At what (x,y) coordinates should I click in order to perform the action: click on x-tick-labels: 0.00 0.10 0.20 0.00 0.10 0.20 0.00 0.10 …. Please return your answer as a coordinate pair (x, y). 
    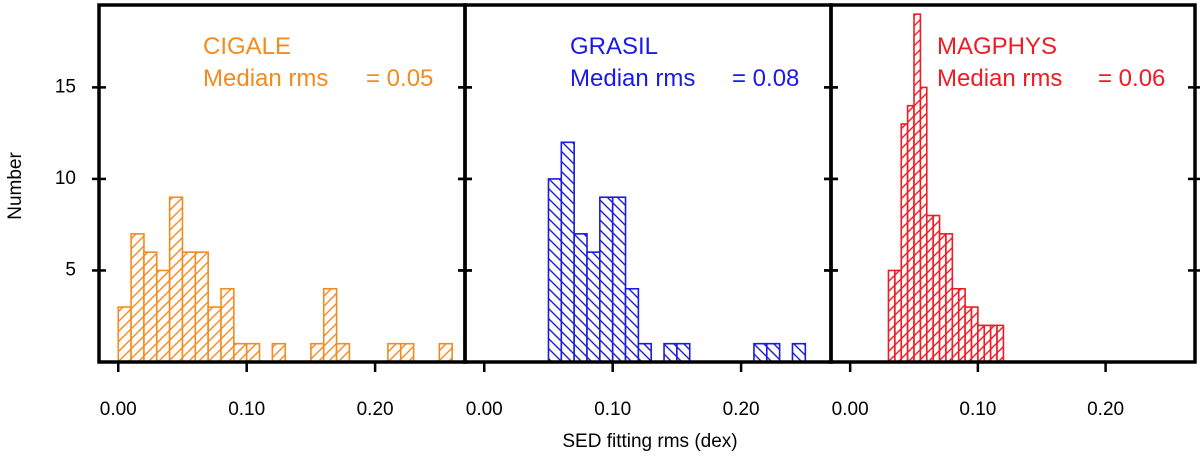
    Looking at the image, I should click on (612, 409).